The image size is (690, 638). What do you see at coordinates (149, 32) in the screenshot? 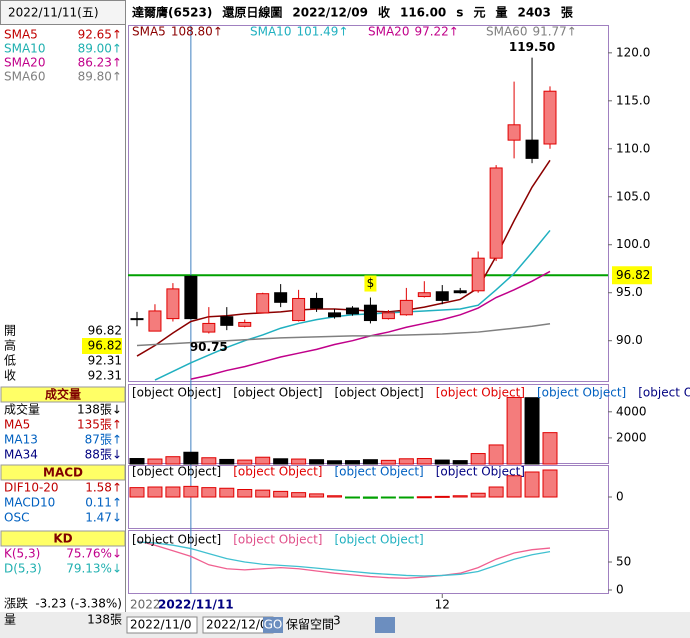
I see `legend-name: SMA5` at bounding box center [149, 32].